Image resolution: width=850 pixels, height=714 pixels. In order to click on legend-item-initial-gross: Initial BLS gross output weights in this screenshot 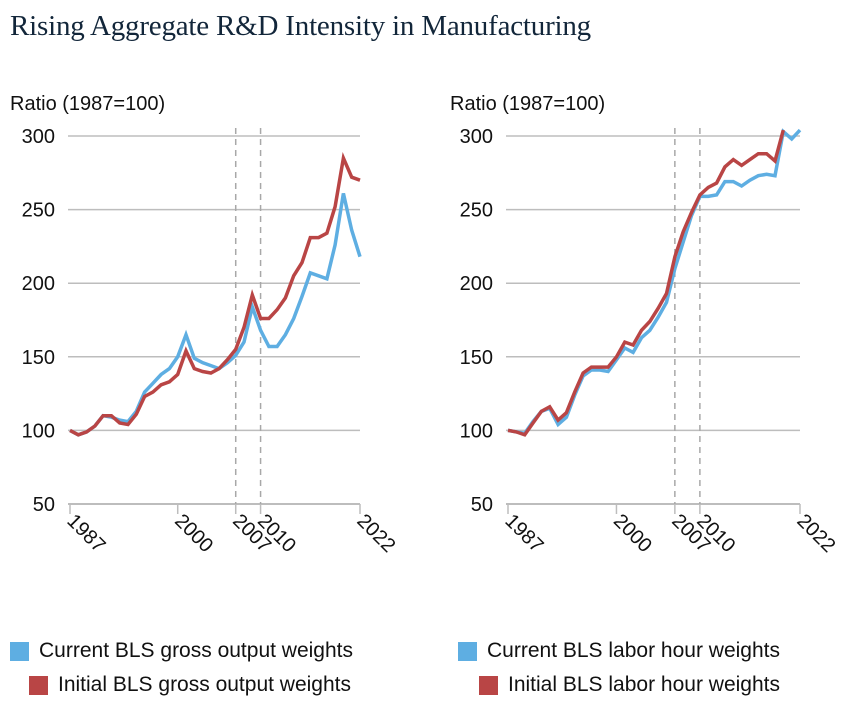, I will do `click(190, 685)`.